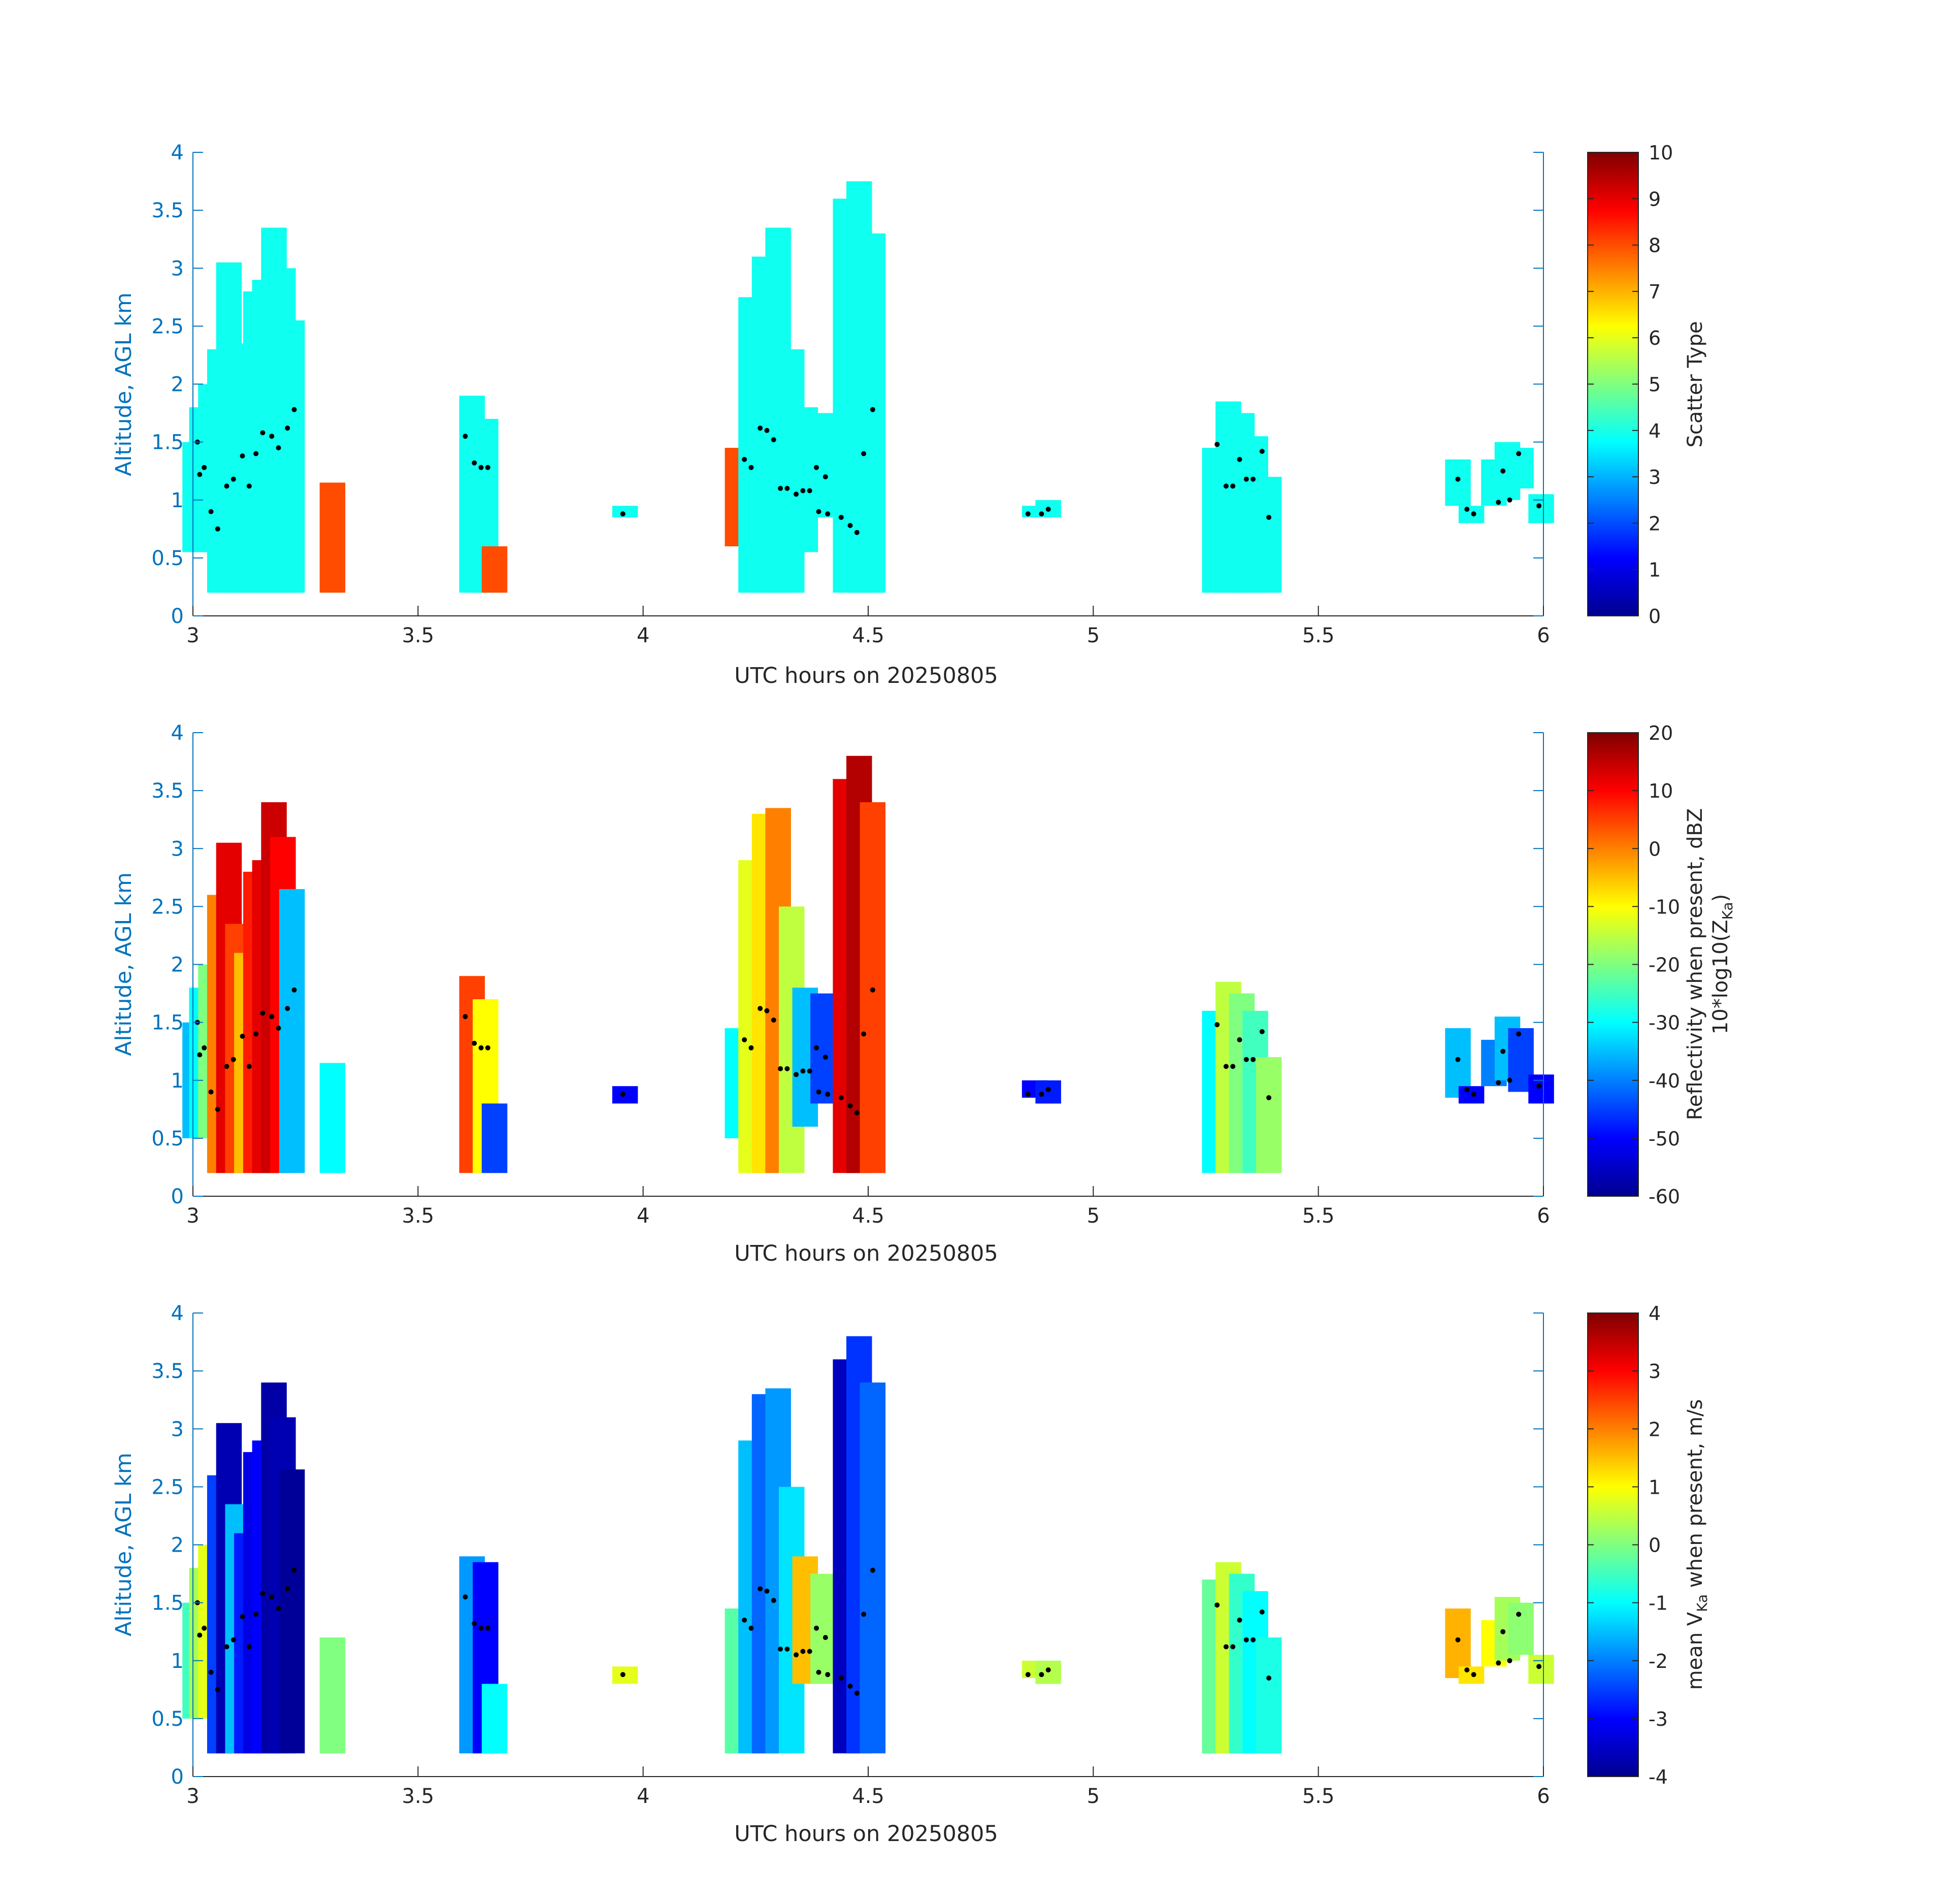  What do you see at coordinates (1655, 385) in the screenshot?
I see `colorbar-tick-label: 5` at bounding box center [1655, 385].